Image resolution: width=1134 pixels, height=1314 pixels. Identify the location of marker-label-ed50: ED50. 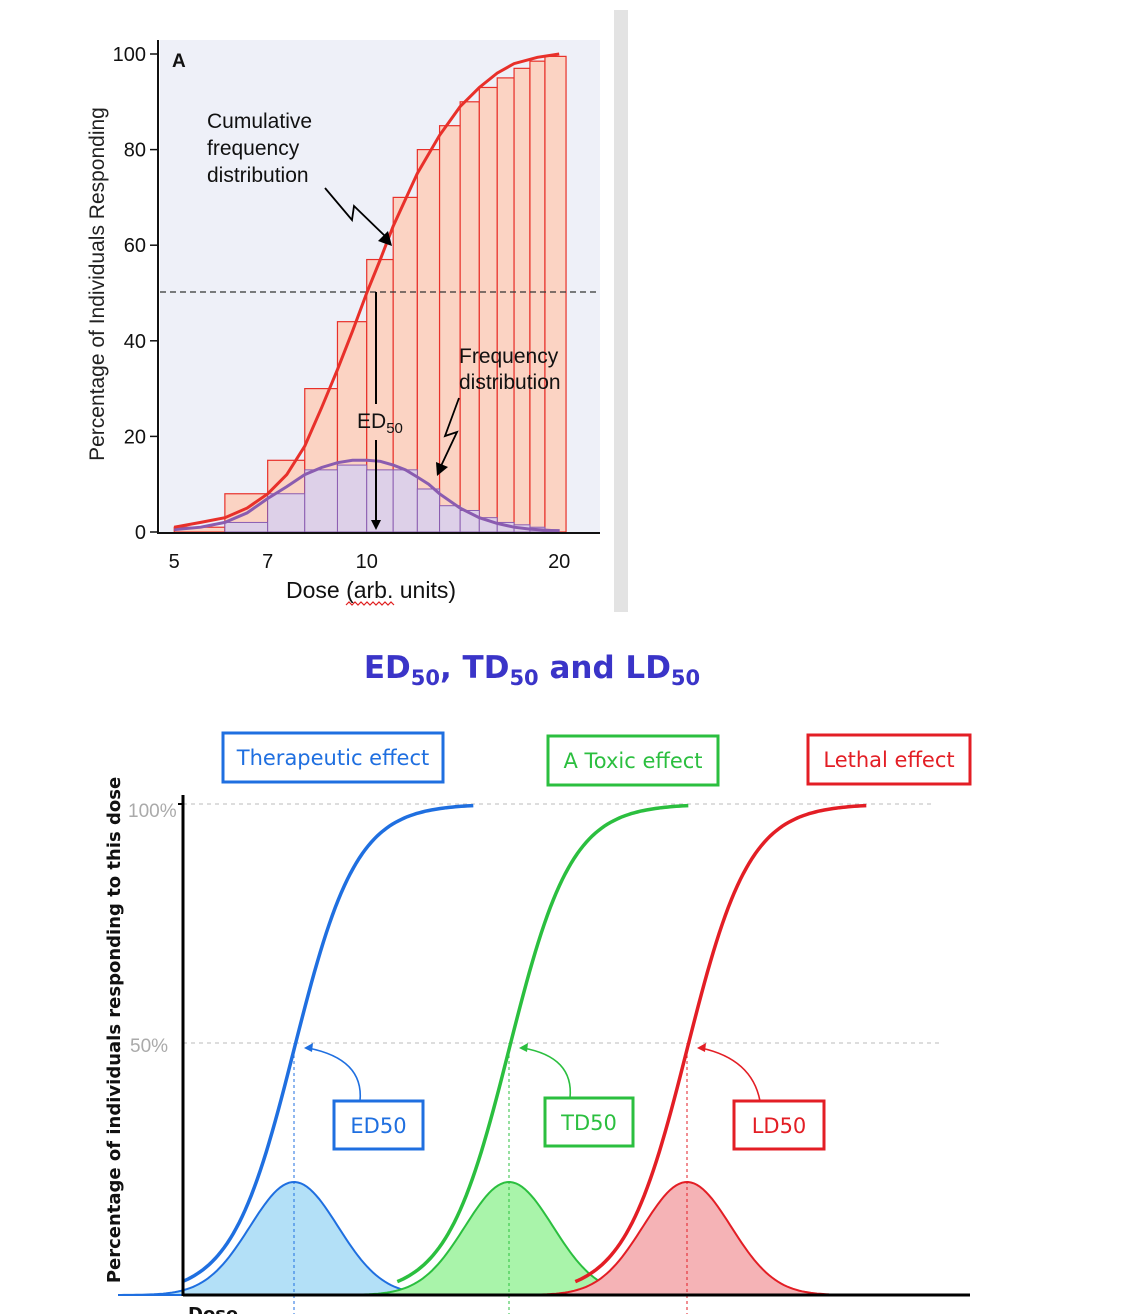
(378, 1126).